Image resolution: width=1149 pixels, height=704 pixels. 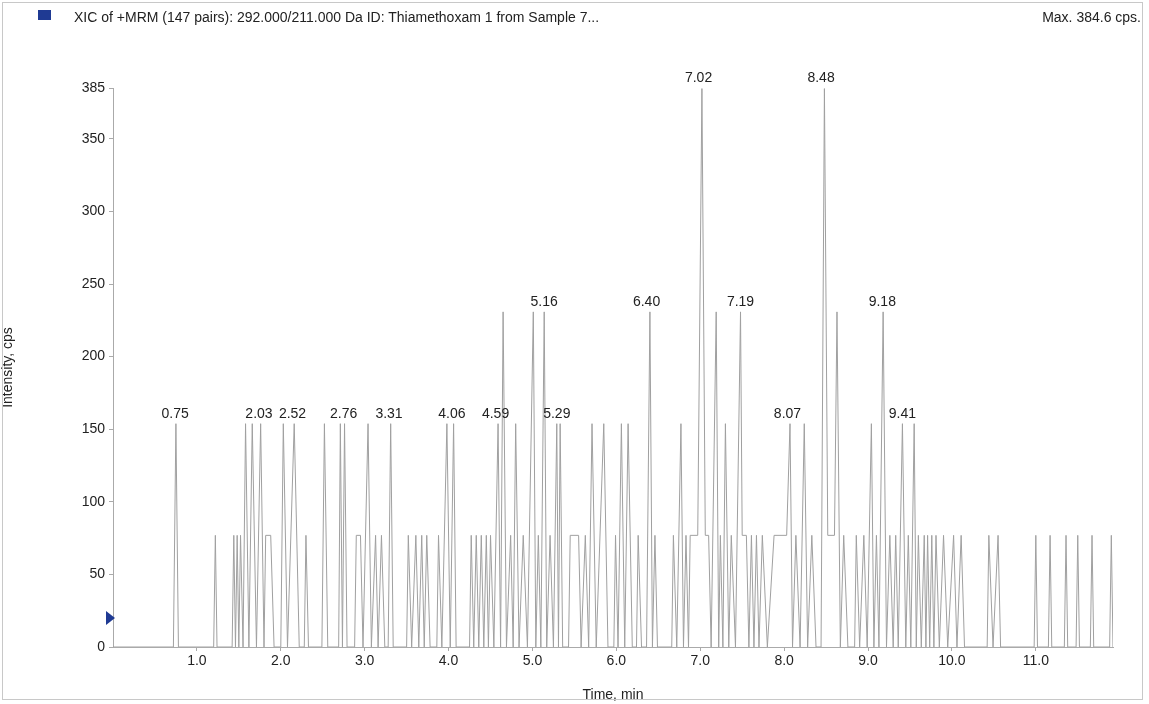 I want to click on annotation: 2.52, so click(x=292, y=412).